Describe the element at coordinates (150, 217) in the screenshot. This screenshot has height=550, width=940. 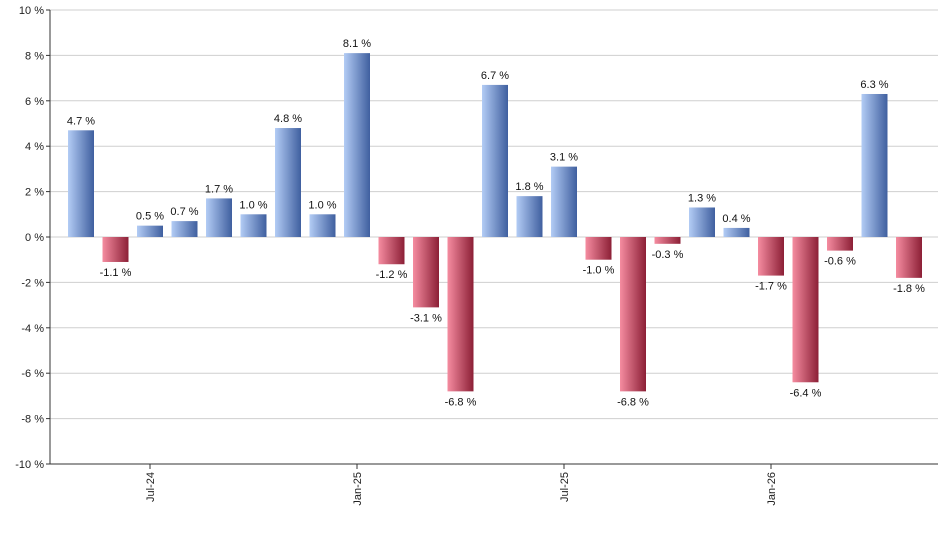
I see `data-label: 0.5 %` at that location.